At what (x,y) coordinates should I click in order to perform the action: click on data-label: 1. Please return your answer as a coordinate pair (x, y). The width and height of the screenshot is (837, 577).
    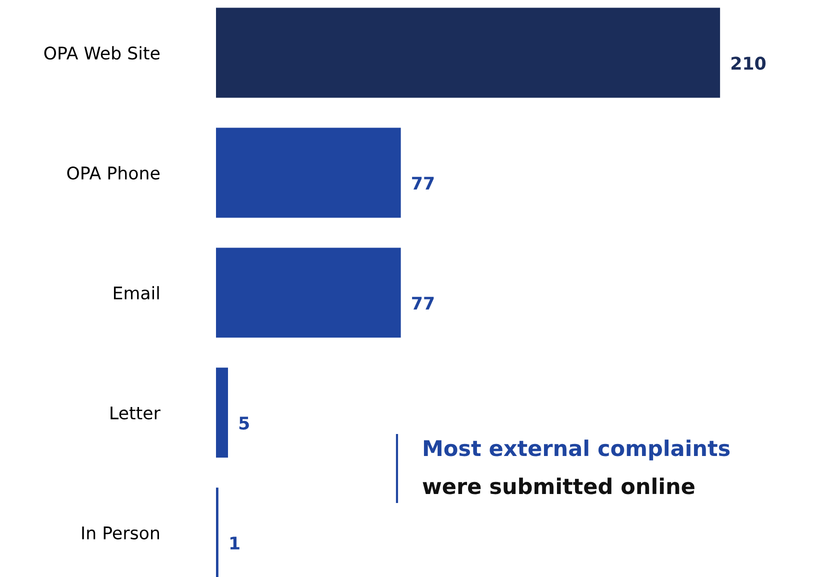
    Looking at the image, I should click on (235, 543).